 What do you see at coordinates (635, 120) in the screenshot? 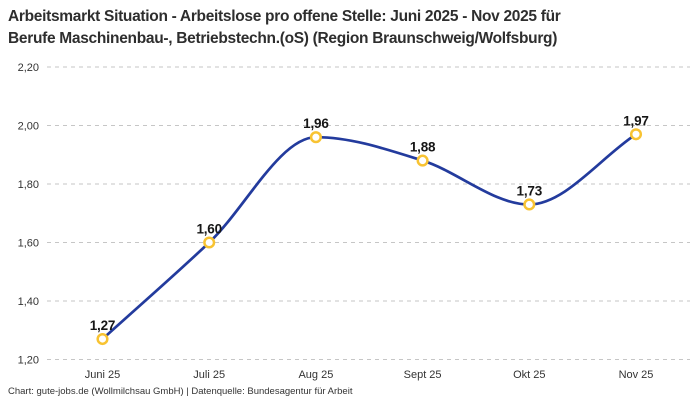
I see `data-point-value-label: 1,97` at bounding box center [635, 120].